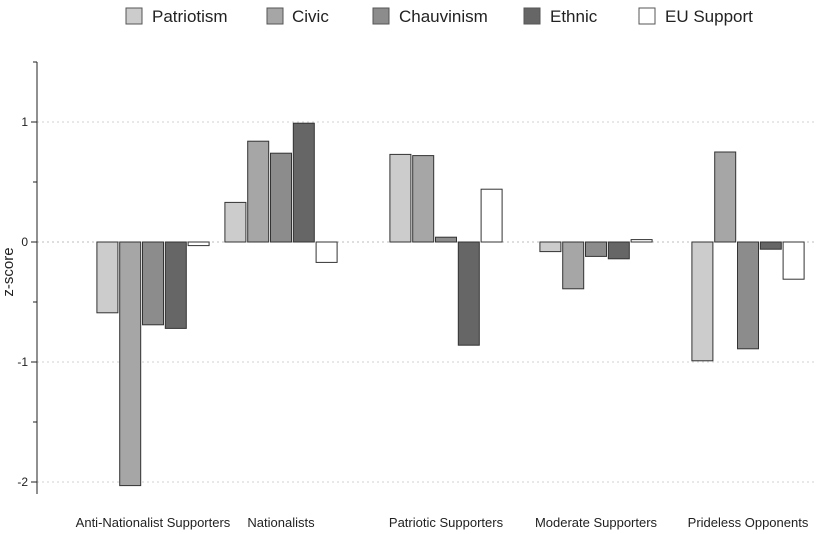 The height and width of the screenshot is (534, 819). Describe the element at coordinates (22, 362) in the screenshot. I see `y-tick-label: -1` at that location.